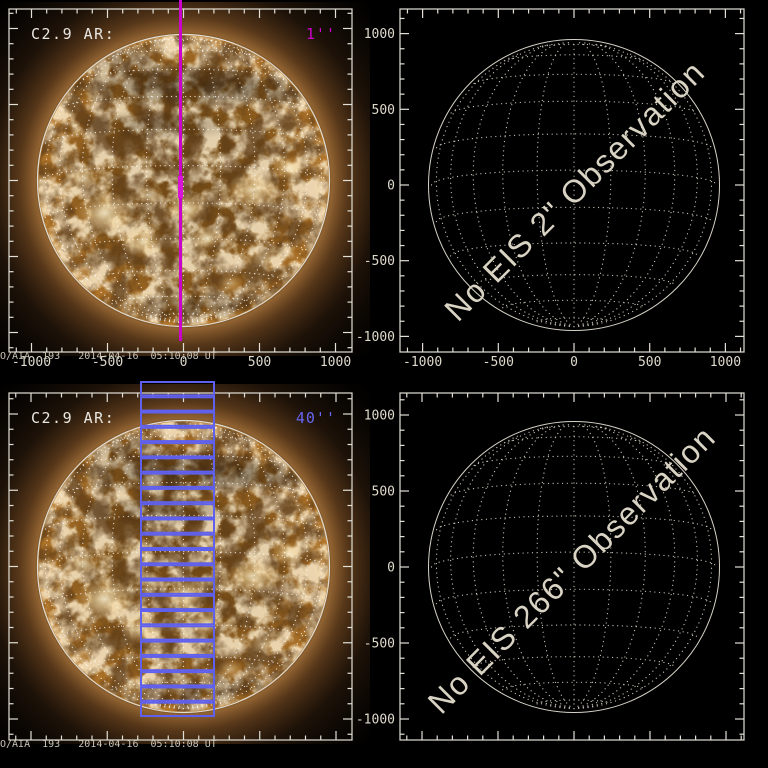  What do you see at coordinates (180, 187) in the screenshot?
I see `eis-slit-pointing` at bounding box center [180, 187].